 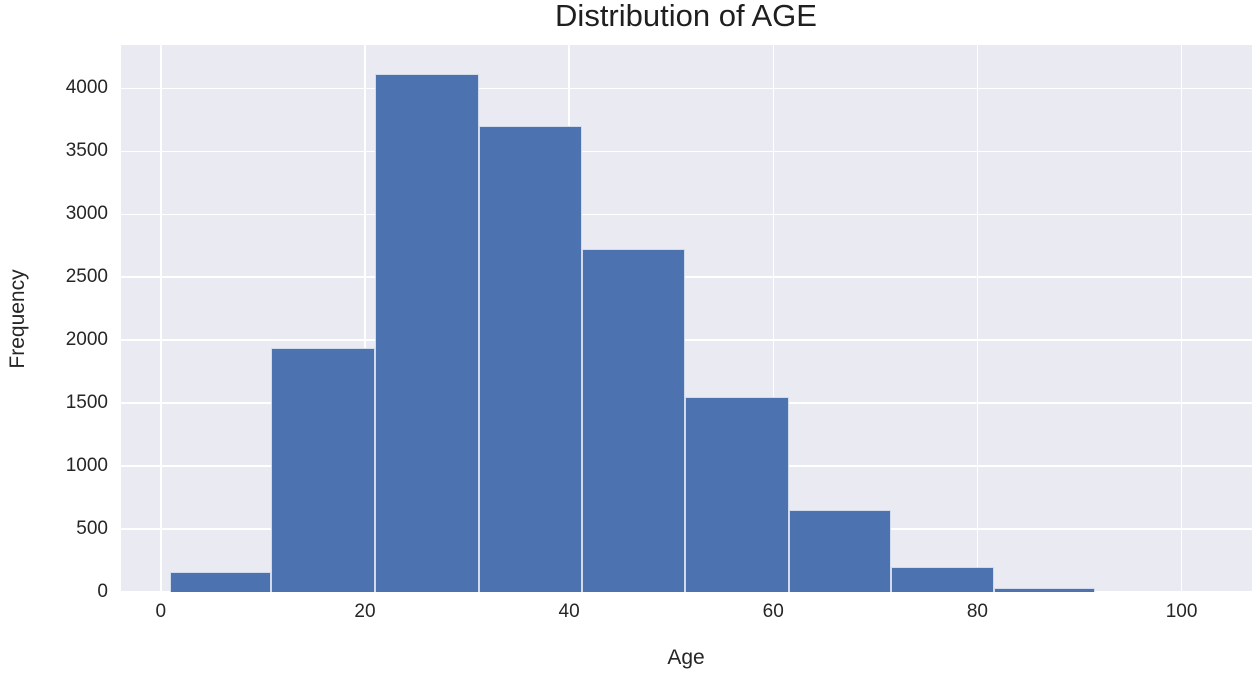 What do you see at coordinates (773, 611) in the screenshot?
I see `x-tick-label: 60` at bounding box center [773, 611].